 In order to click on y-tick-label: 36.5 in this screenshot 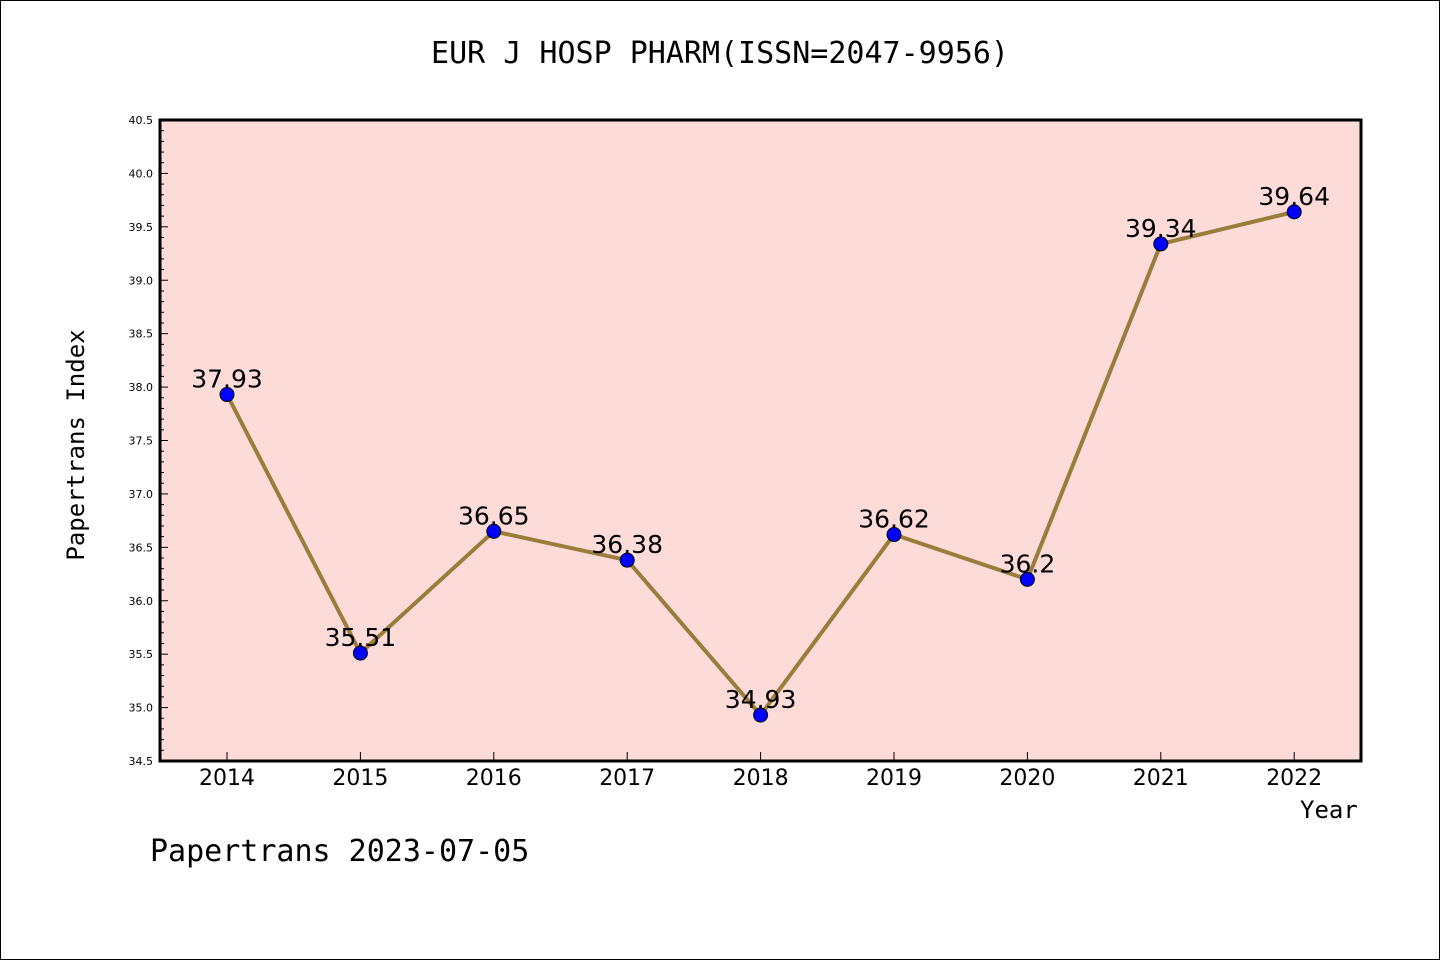, I will do `click(141, 547)`.